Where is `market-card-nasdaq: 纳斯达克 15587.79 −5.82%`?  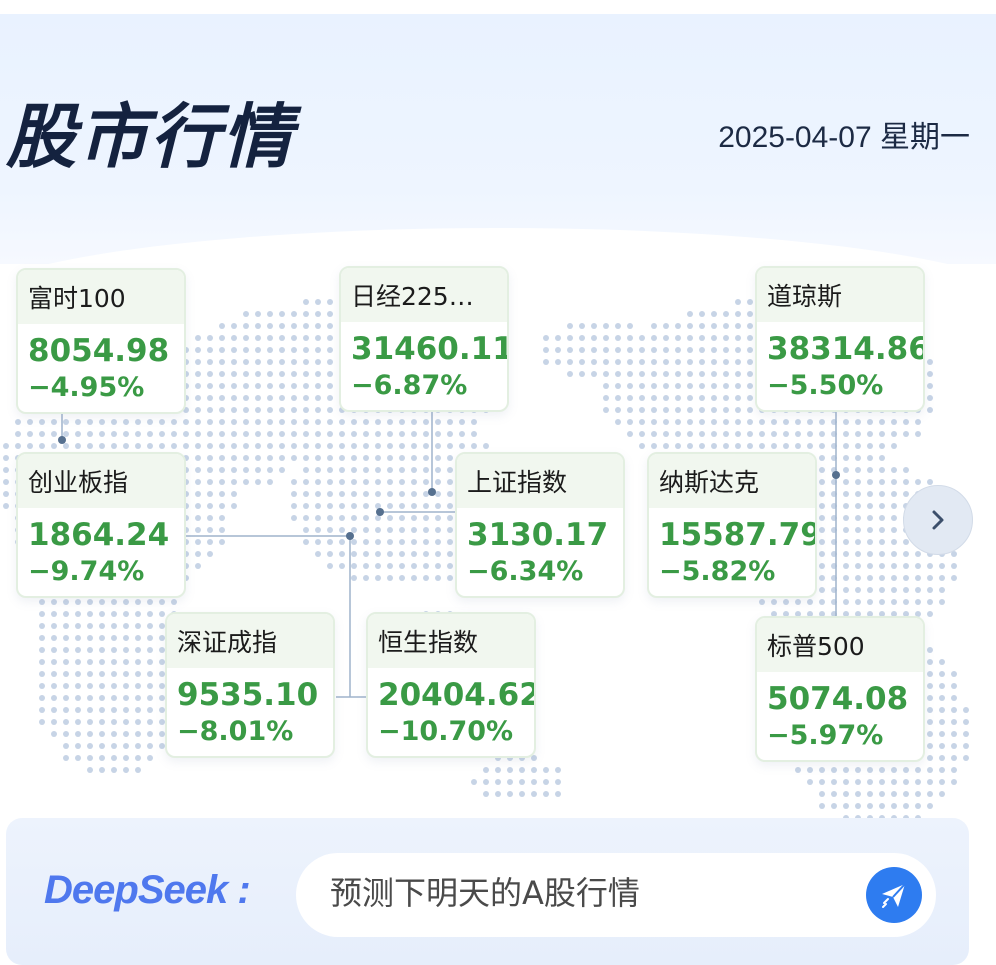
market-card-nasdaq: 纳斯达克 15587.79 −5.82% is located at coordinates (732, 525).